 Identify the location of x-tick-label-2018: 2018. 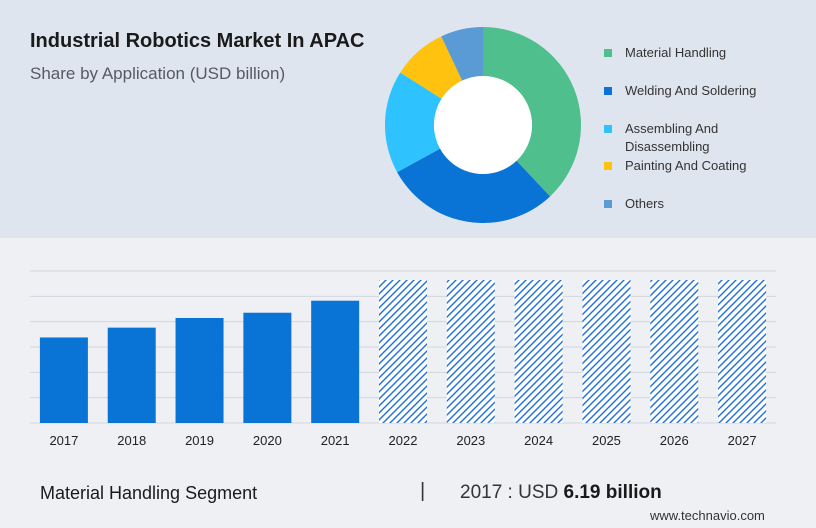
(131, 440).